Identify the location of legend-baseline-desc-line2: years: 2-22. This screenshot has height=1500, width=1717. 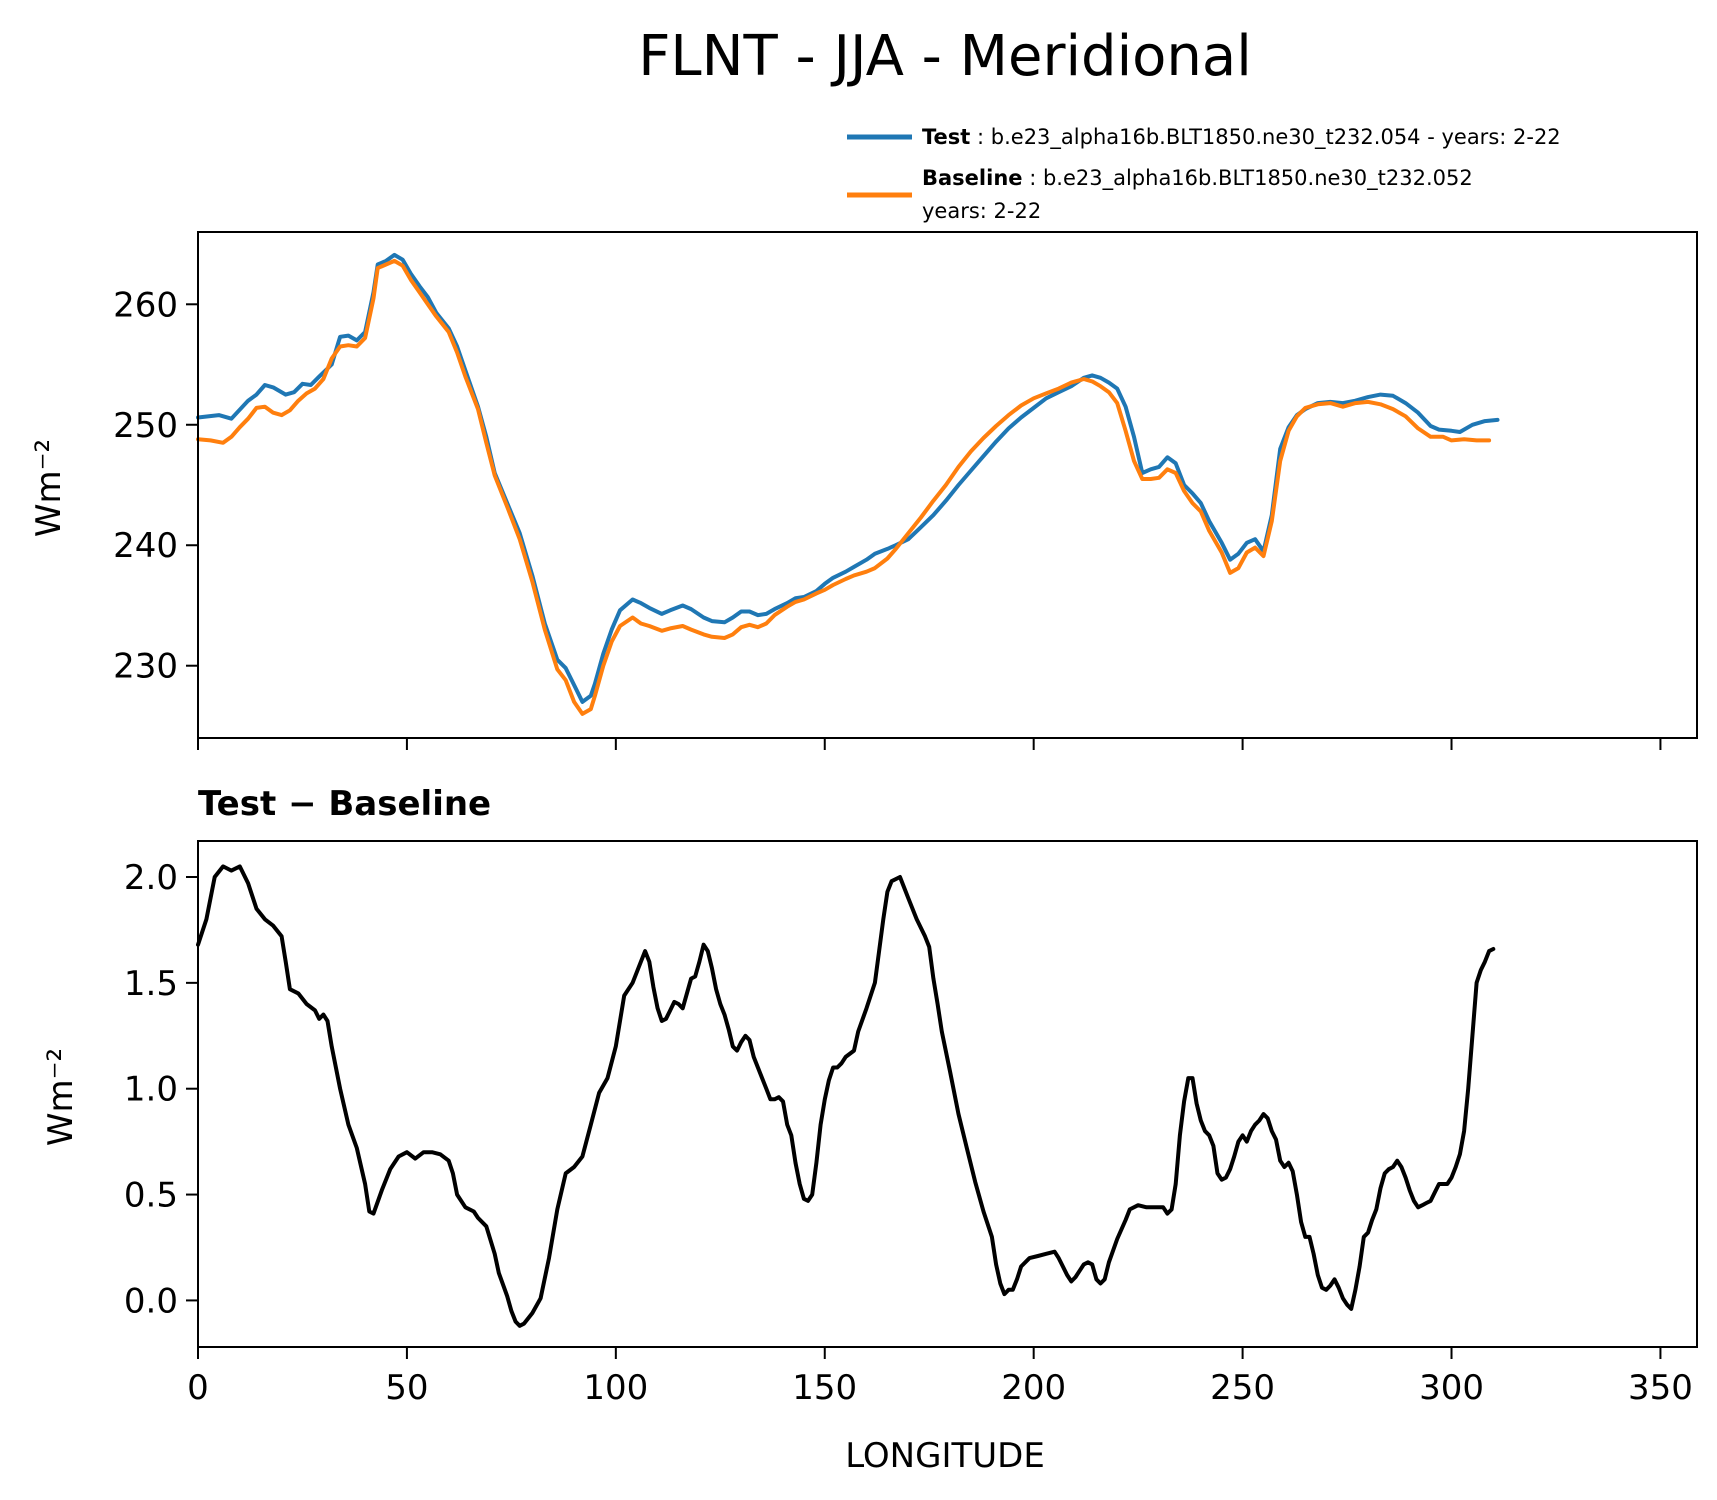
(981, 211).